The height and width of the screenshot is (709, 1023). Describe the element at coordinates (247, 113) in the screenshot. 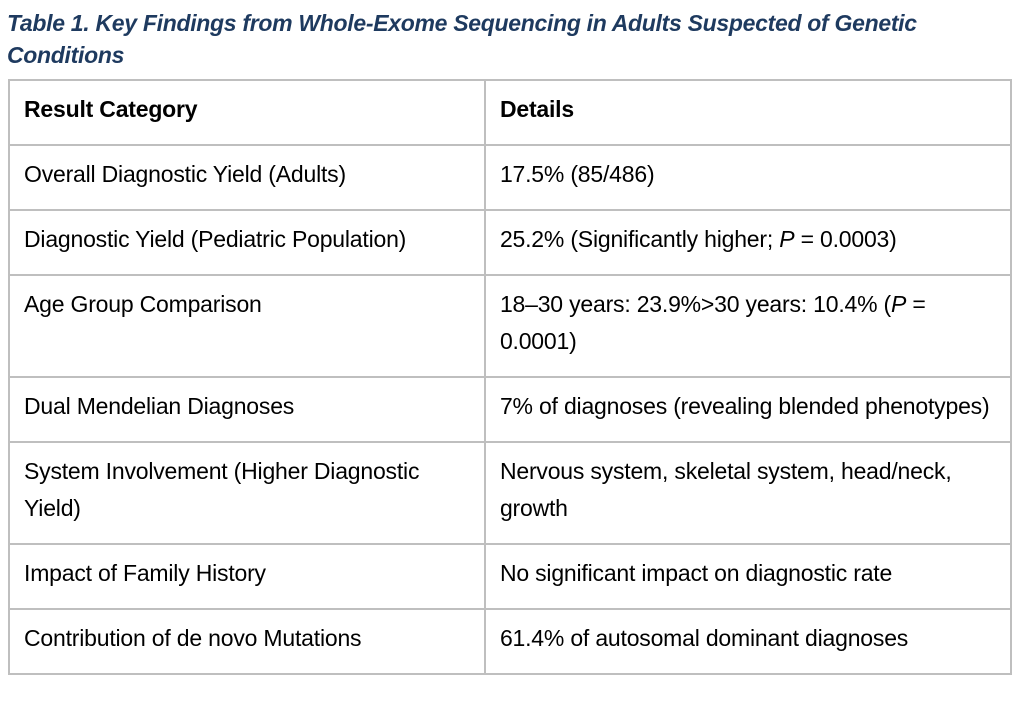

I see `column-header-result-category: Result Category` at that location.